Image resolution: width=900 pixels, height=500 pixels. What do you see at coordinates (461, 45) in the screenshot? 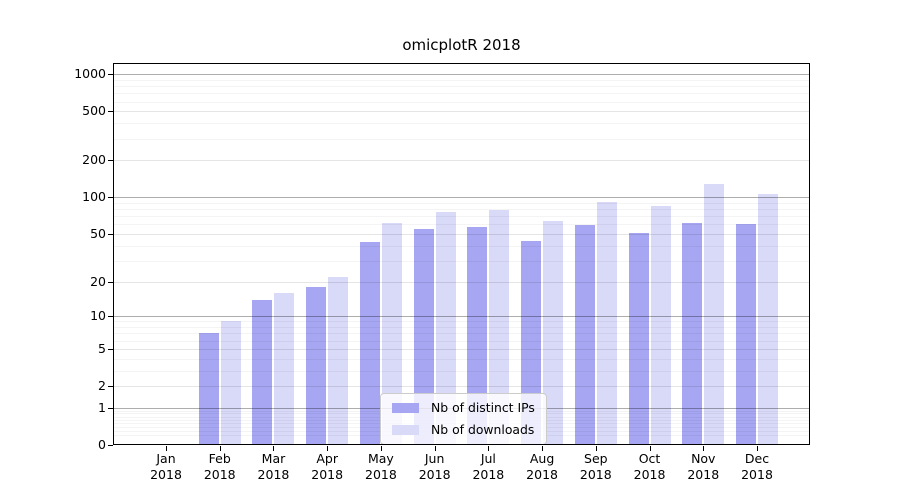
I see `chart-title: omicplotR 2018` at bounding box center [461, 45].